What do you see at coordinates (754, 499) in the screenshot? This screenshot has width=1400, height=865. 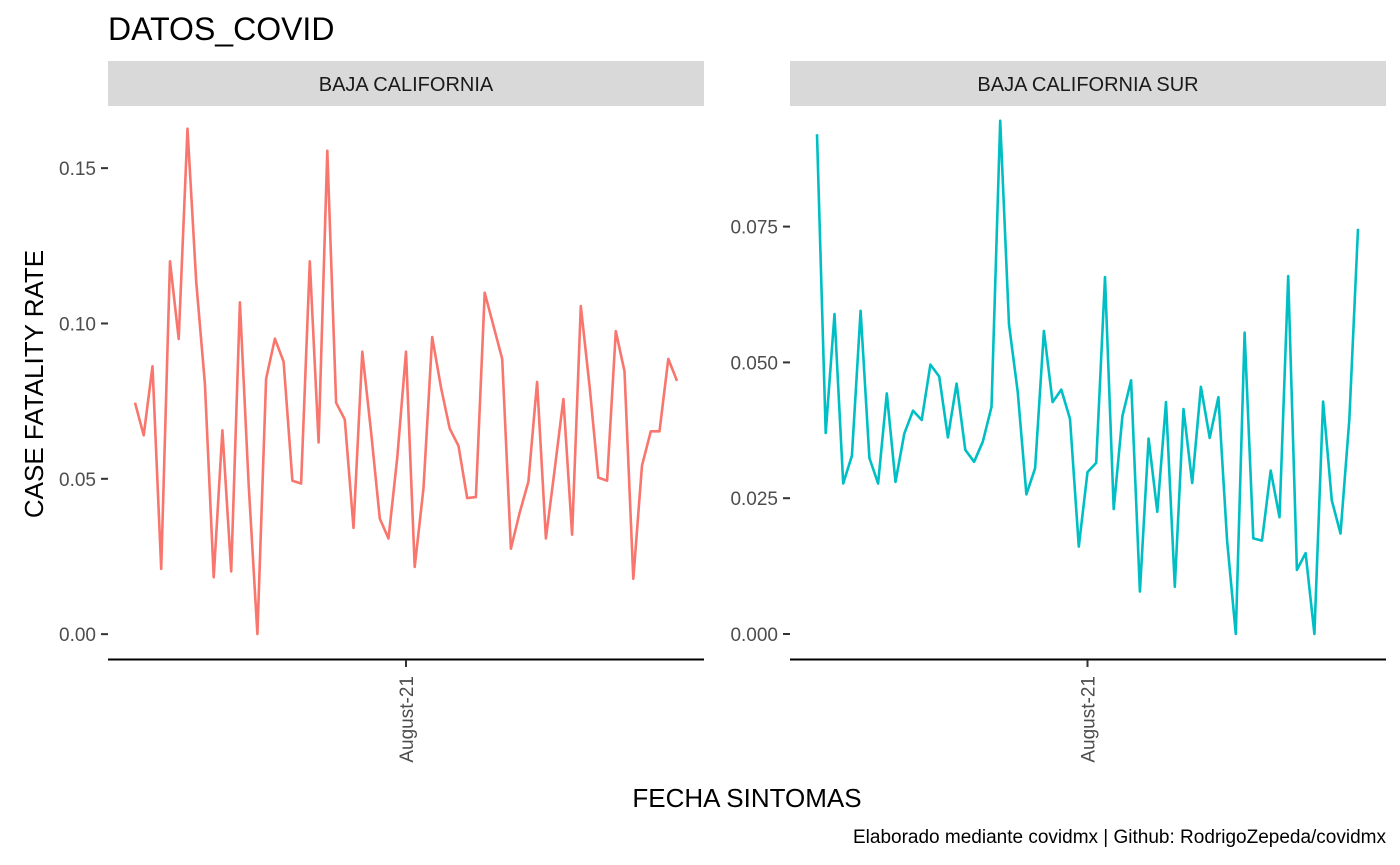 I see `y-tick-label: 0.025` at bounding box center [754, 499].